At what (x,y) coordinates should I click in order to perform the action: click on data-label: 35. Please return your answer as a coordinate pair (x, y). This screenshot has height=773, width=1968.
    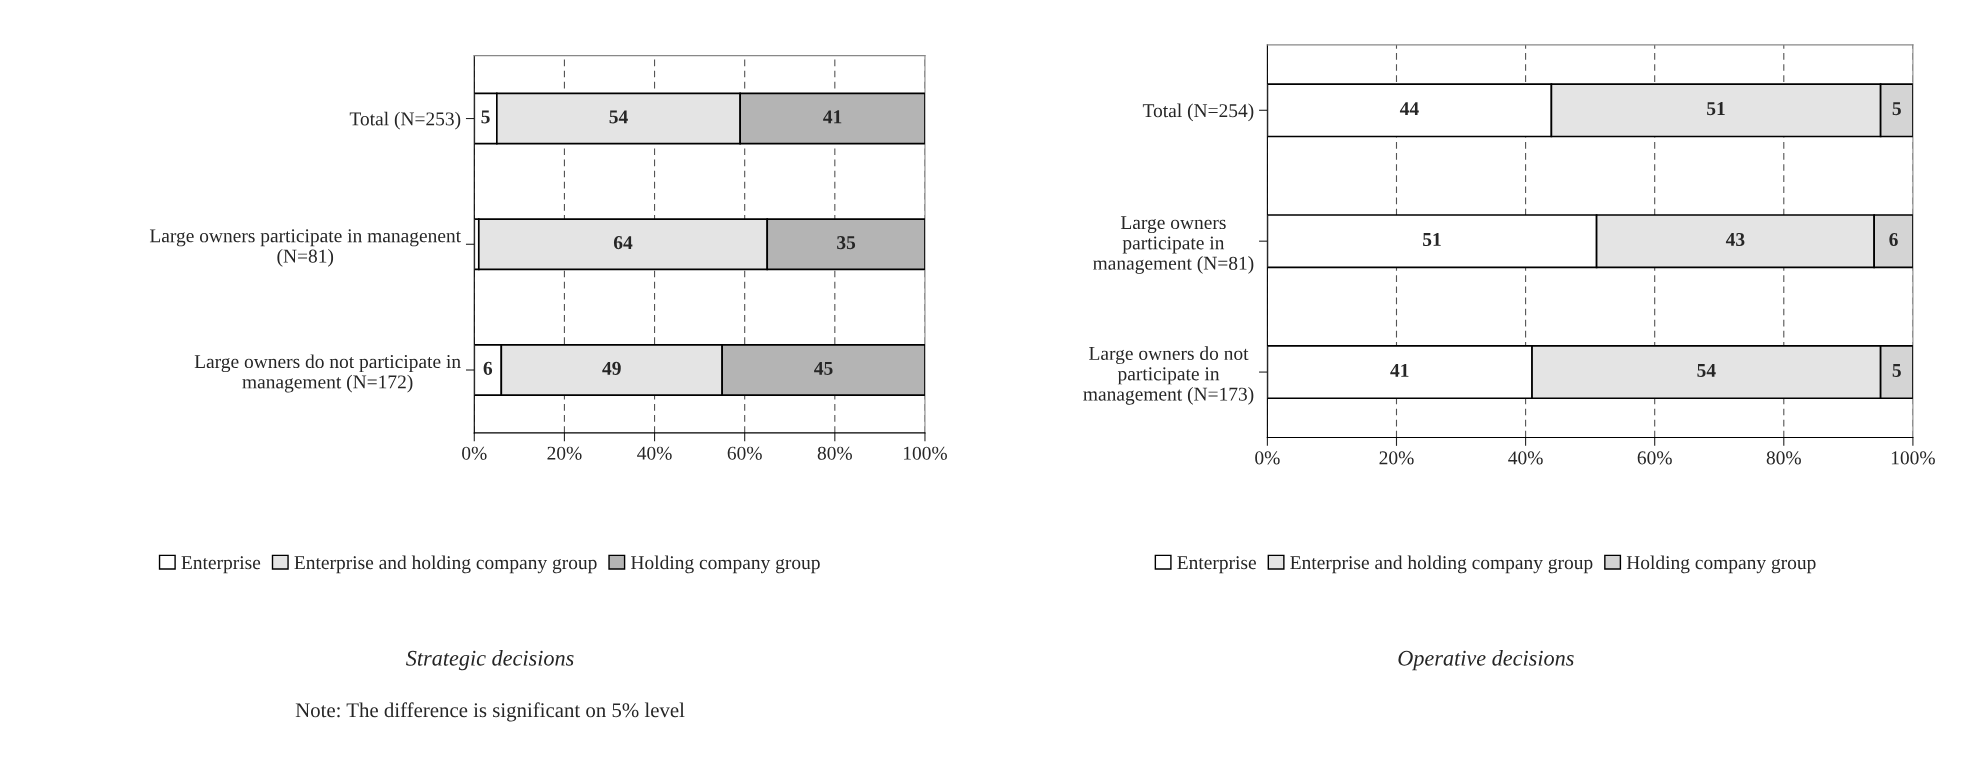
    Looking at the image, I should click on (846, 243).